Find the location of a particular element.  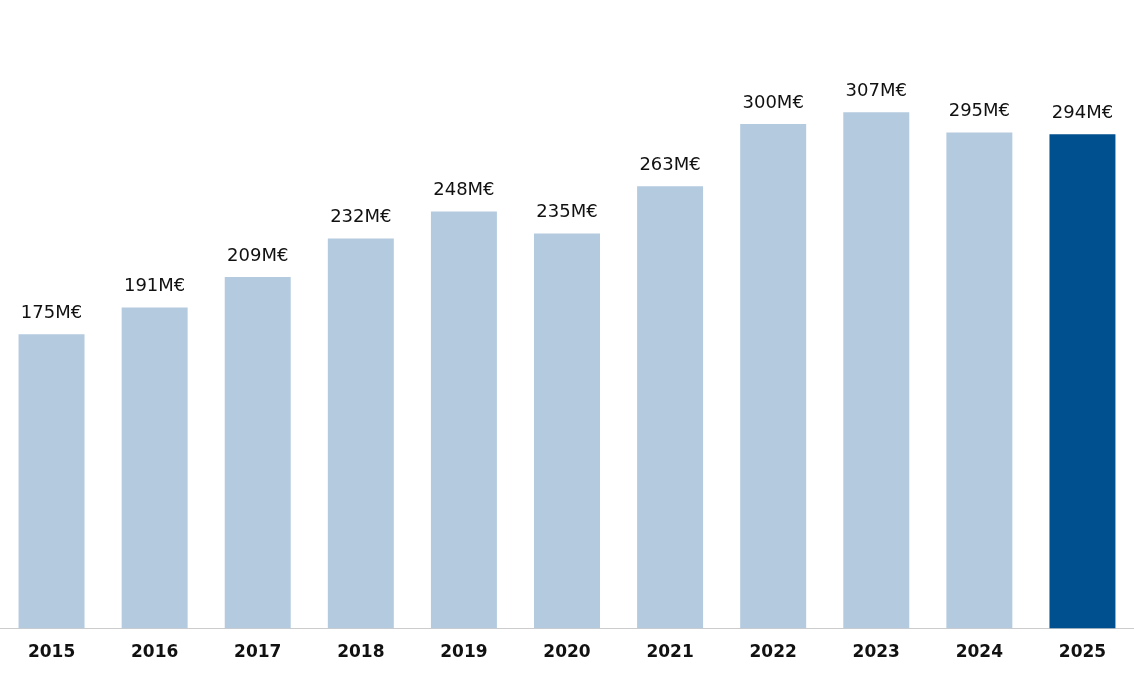

x-tick-label: 2022 is located at coordinates (773, 651).